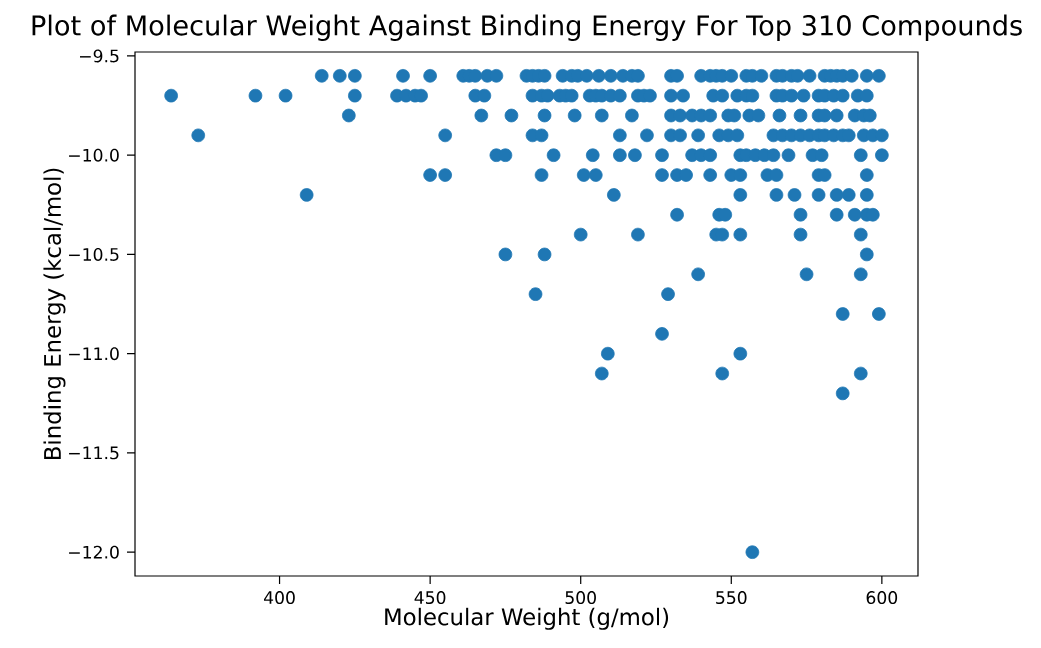 Image resolution: width=1041 pixels, height=648 pixels. I want to click on chart-title: Plot of Molecular Weight Against Binding Energy For Top 310 Compounds, so click(527, 27).